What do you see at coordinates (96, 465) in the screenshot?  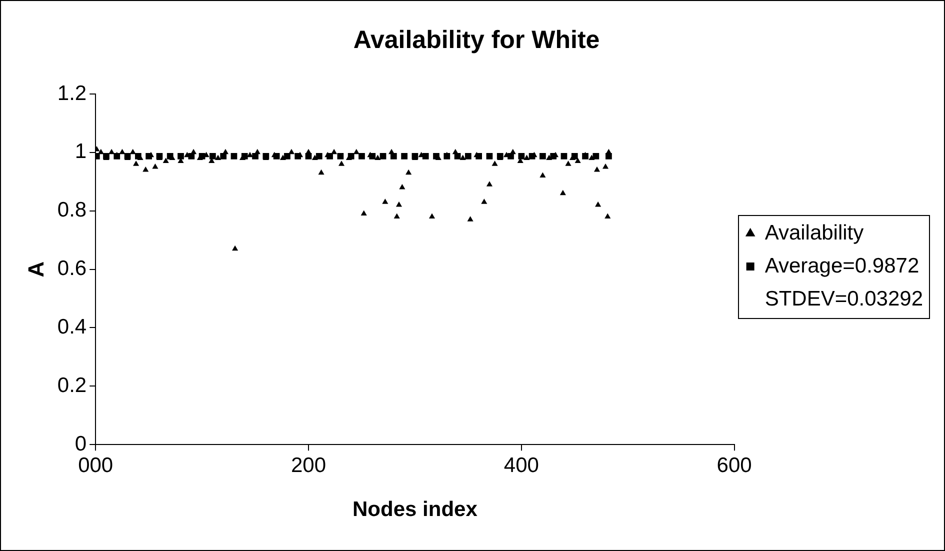 I see `x-tick-label: 000` at bounding box center [96, 465].